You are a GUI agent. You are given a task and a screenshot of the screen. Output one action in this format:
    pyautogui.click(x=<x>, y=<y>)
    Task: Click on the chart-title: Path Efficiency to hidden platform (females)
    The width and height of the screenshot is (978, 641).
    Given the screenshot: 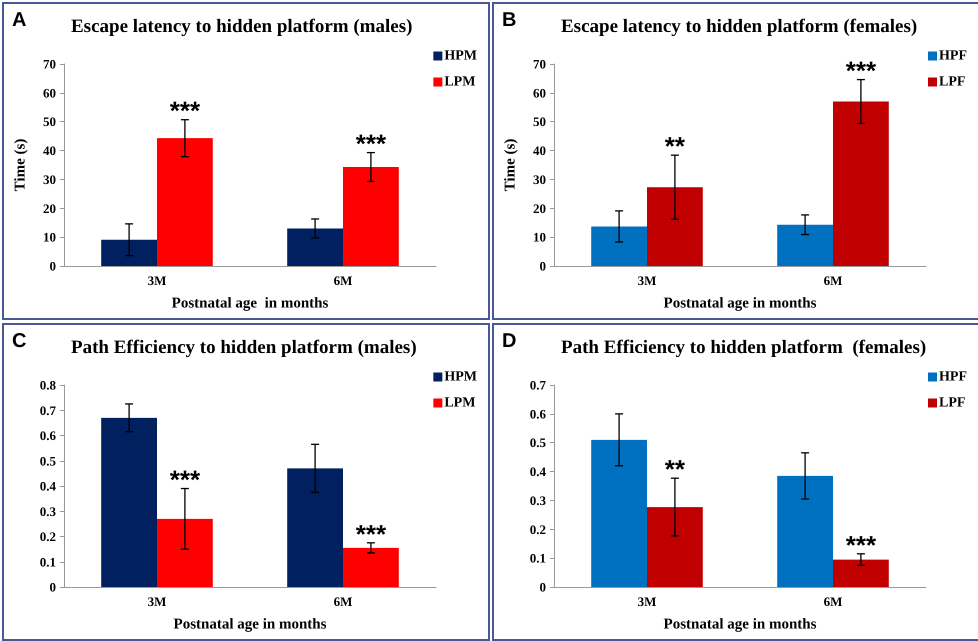 What is the action you would take?
    pyautogui.click(x=743, y=347)
    